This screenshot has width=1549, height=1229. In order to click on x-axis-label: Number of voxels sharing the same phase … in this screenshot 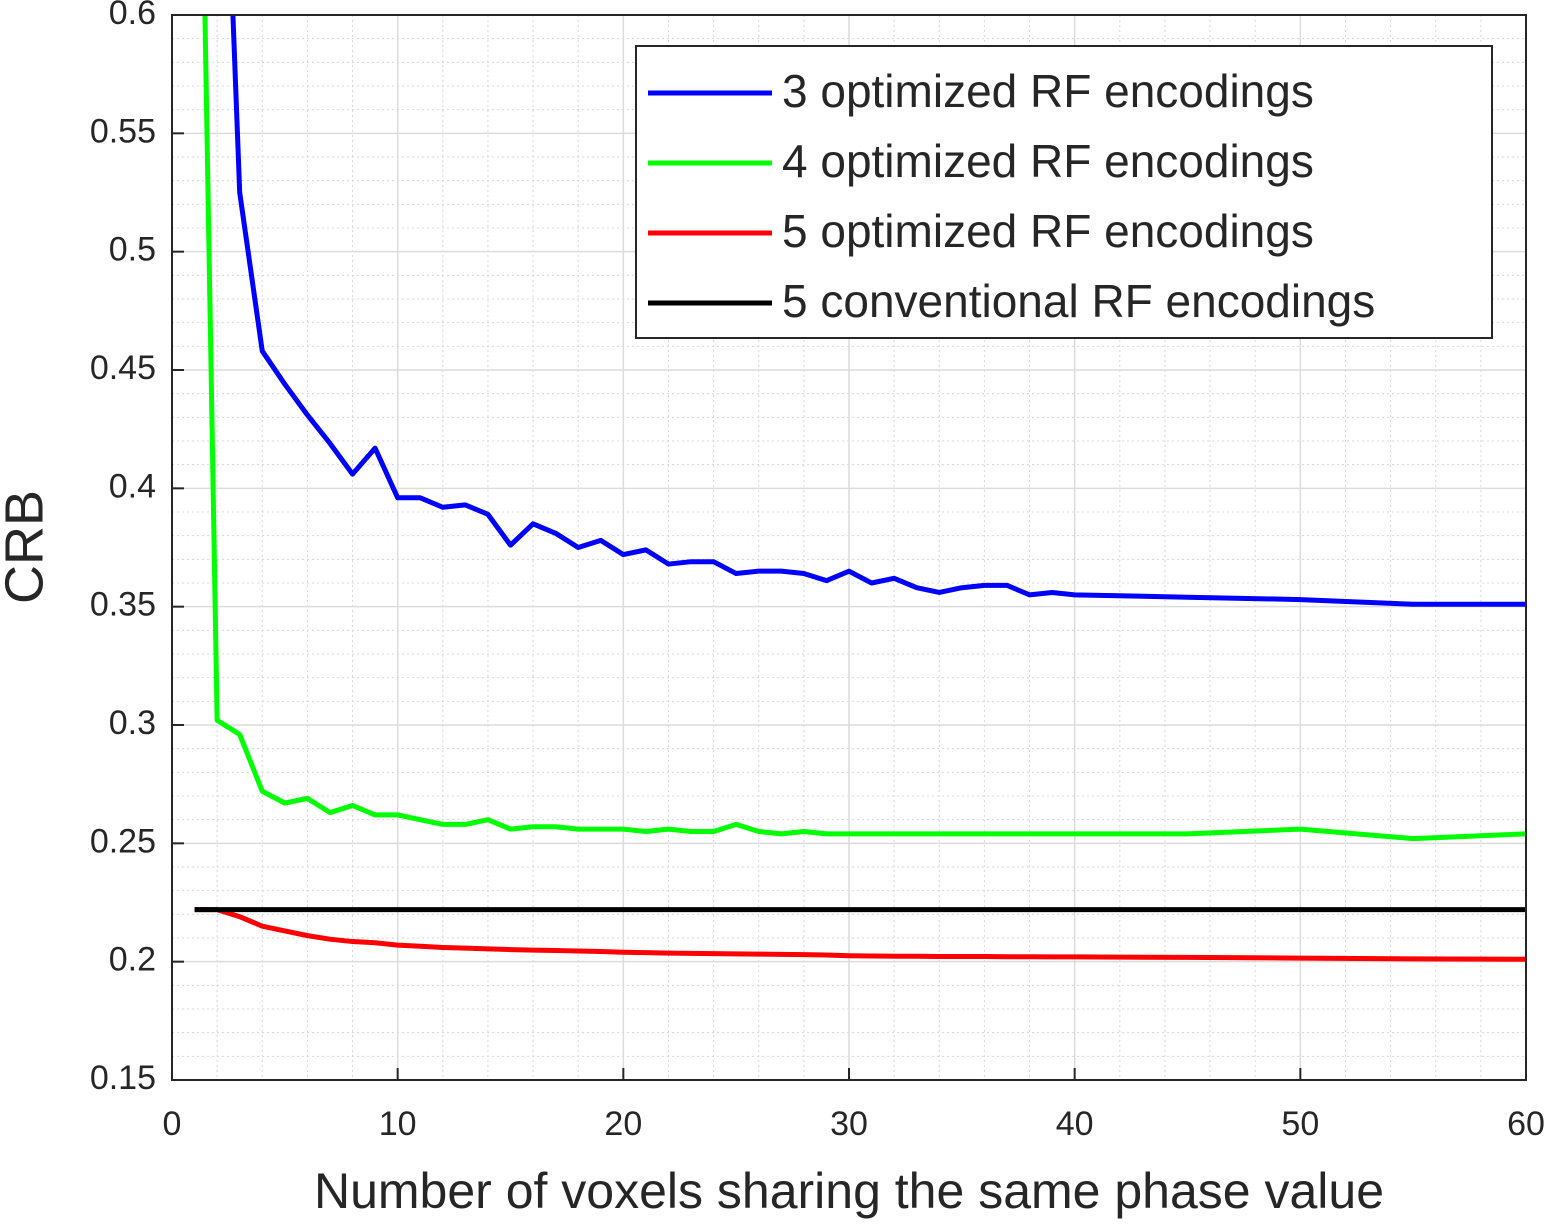, I will do `click(849, 1191)`.